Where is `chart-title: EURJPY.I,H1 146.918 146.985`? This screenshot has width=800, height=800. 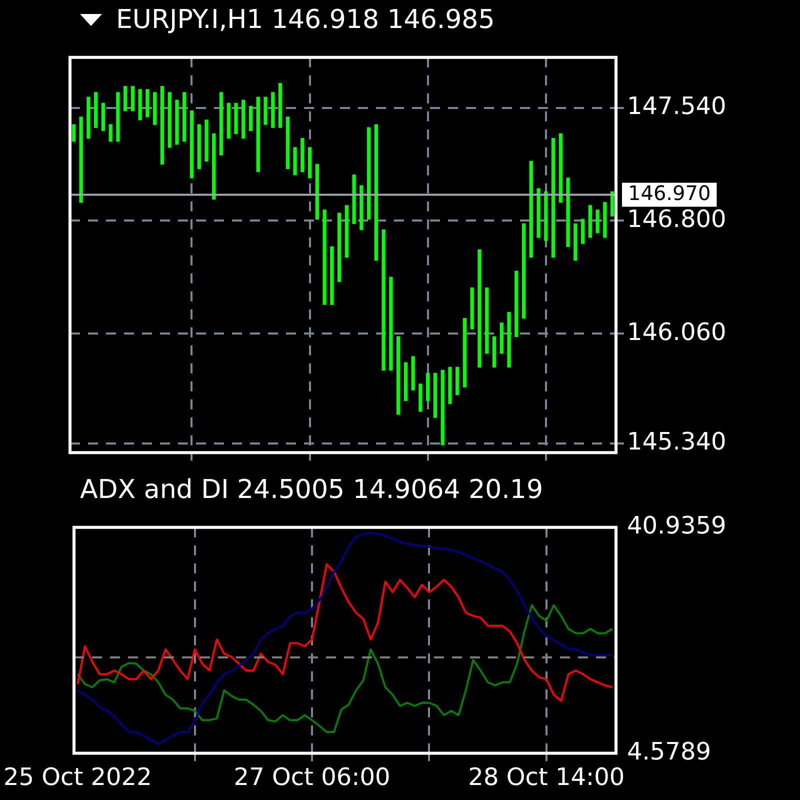 chart-title: EURJPY.I,H1 146.918 146.985 is located at coordinates (305, 20).